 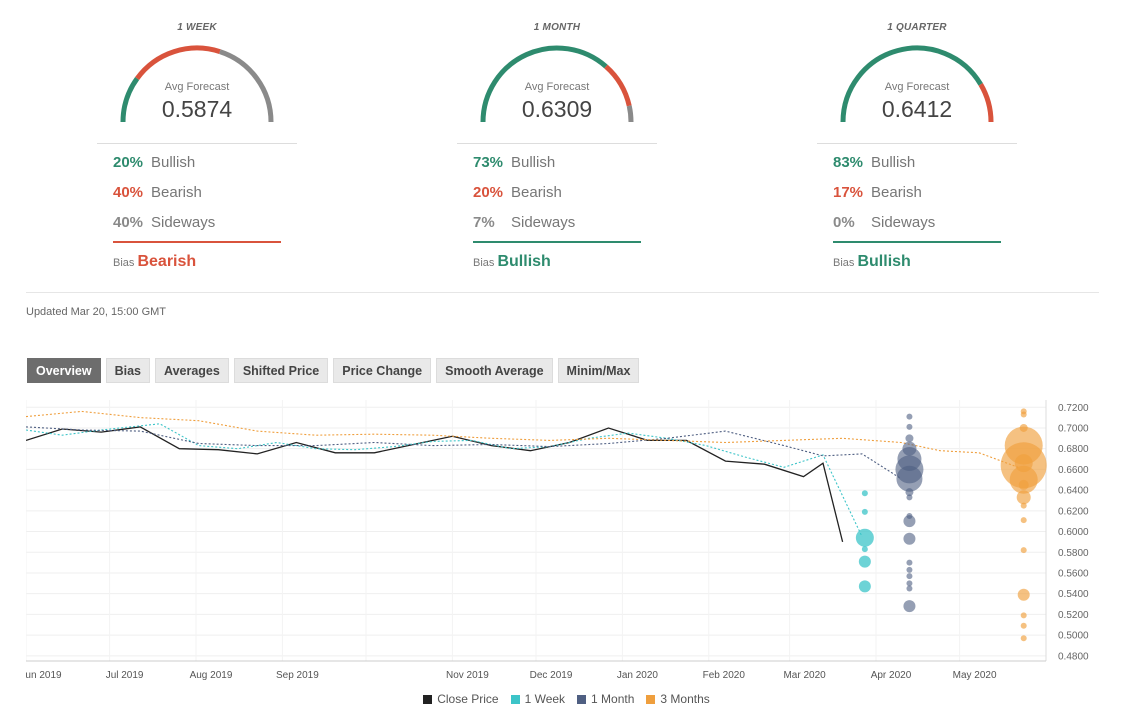 I want to click on gauge-arc, so click(x=557, y=84).